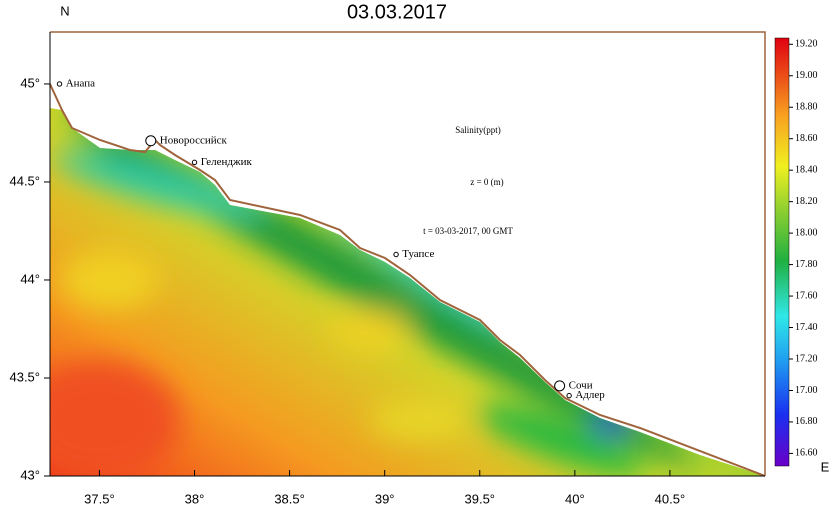  What do you see at coordinates (486, 182) in the screenshot?
I see `annotation: z = 0 (m)` at bounding box center [486, 182].